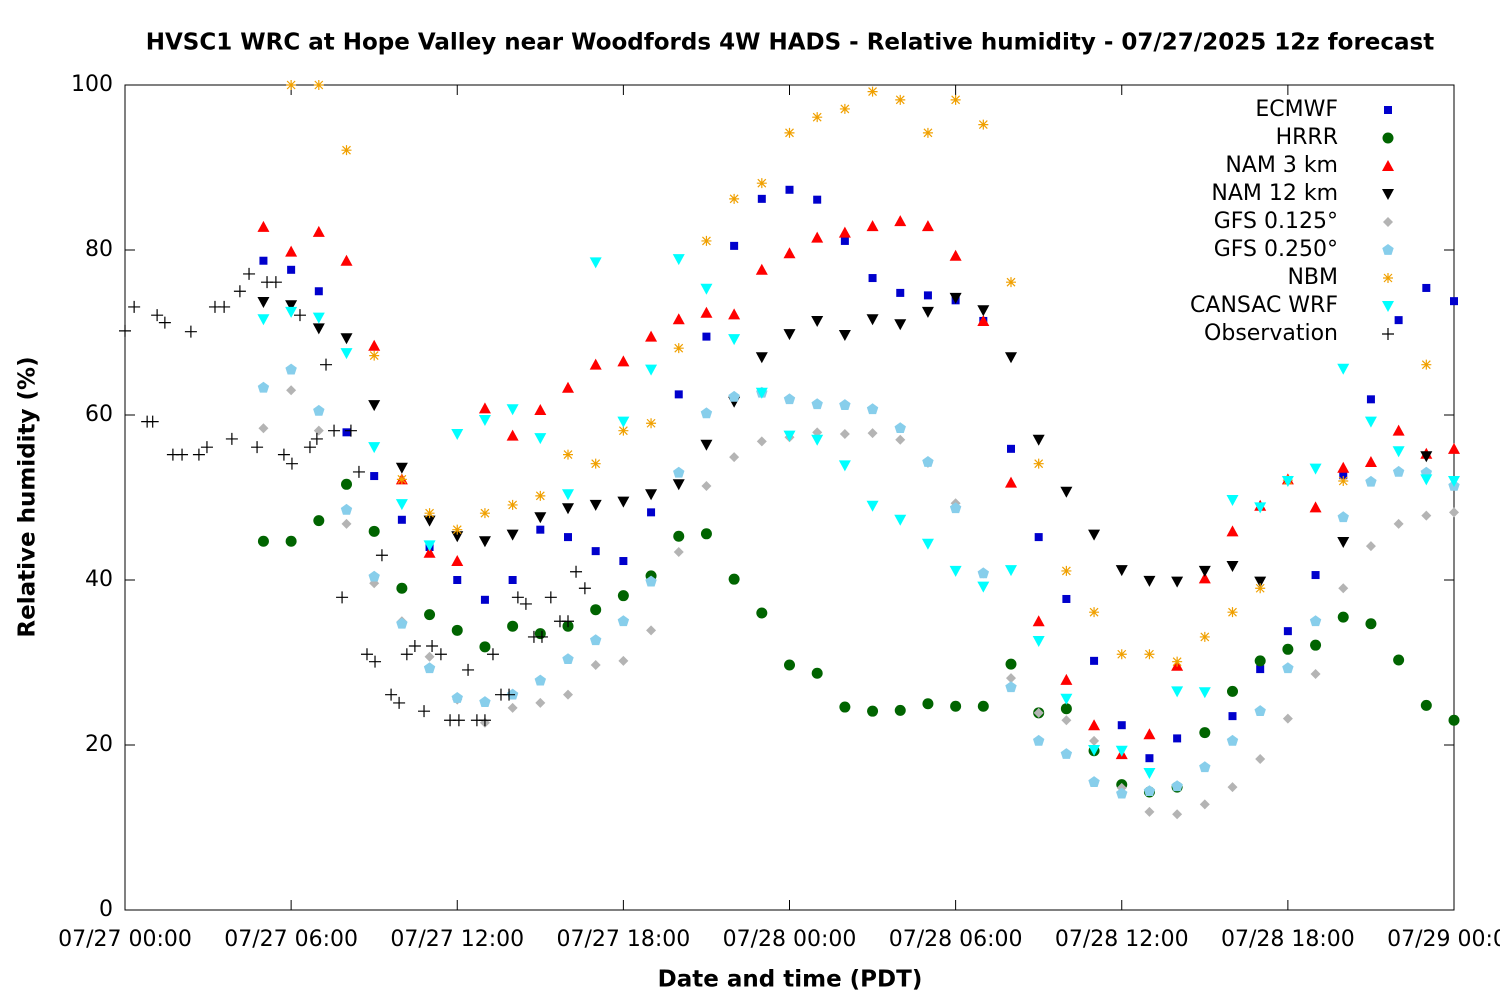 This screenshot has width=1500, height=1000. What do you see at coordinates (1274, 193) in the screenshot?
I see `legend-label: NAM 12 km` at bounding box center [1274, 193].